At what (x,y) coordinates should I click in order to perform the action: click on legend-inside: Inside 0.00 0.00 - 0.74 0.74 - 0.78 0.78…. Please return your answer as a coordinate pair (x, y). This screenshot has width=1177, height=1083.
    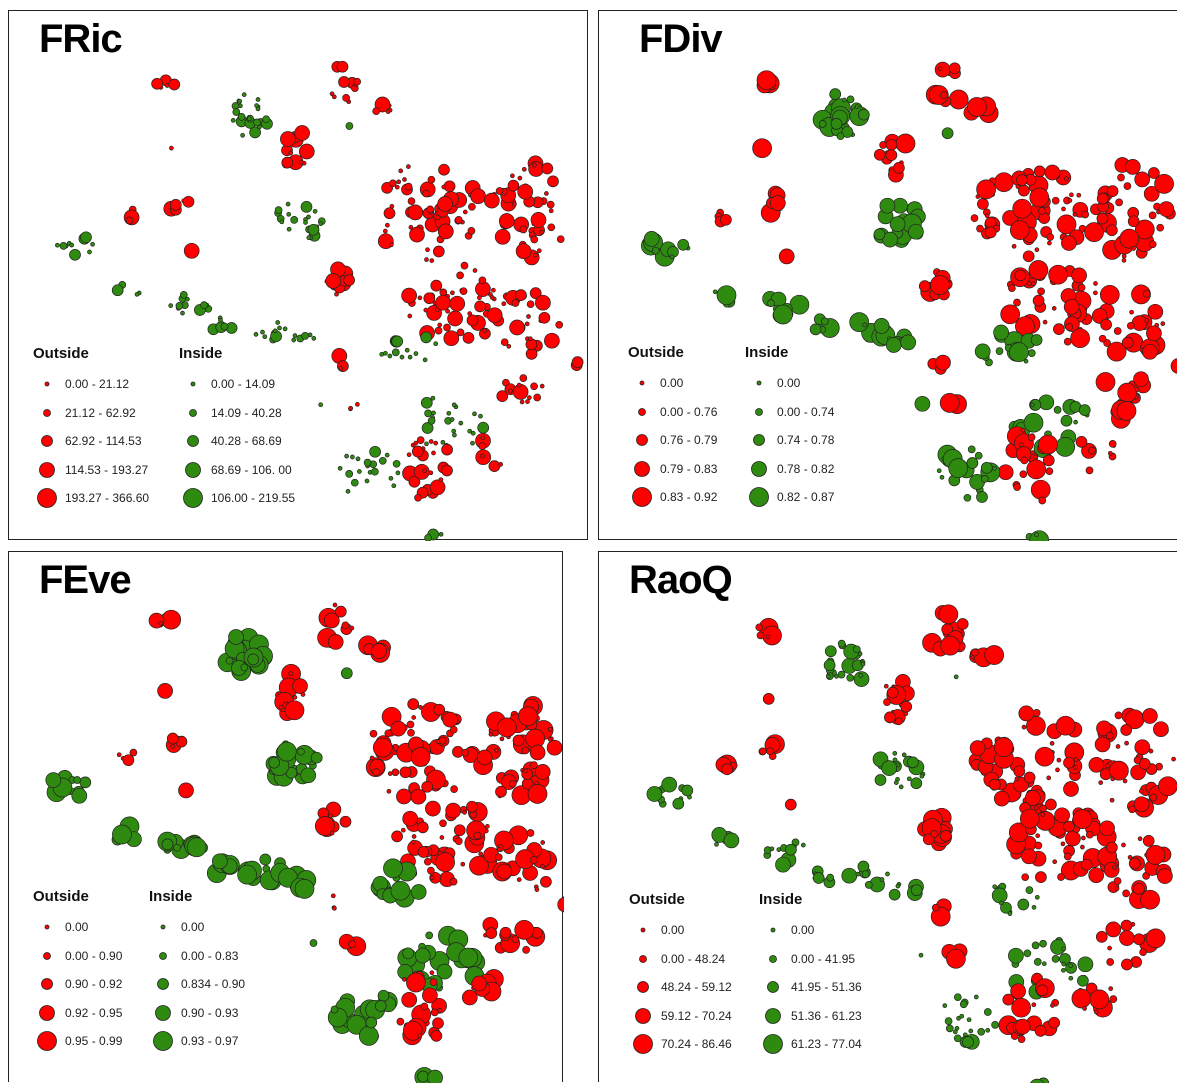
    Looking at the image, I should click on (766, 429).